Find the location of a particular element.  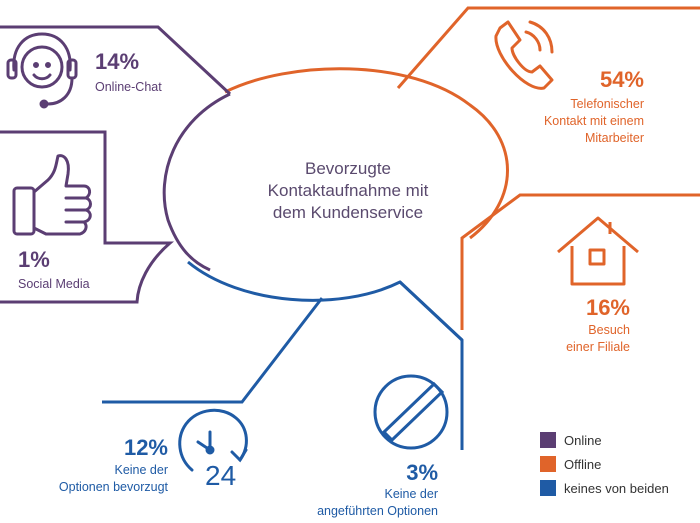

legend-item-neither: keines von beiden is located at coordinates (604, 488).